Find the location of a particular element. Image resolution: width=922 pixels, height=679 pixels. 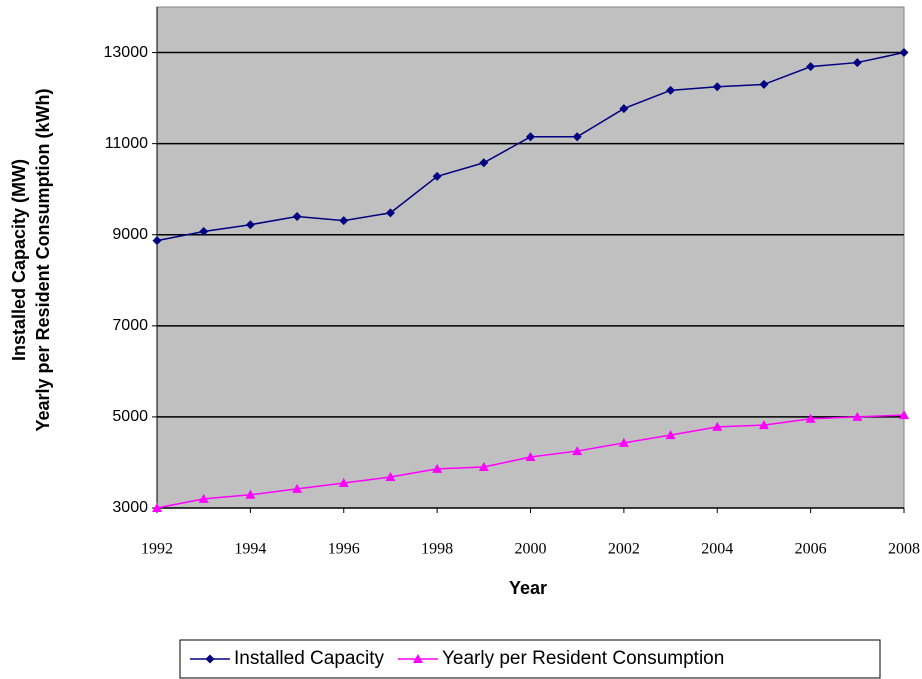

y-tick-label: 11000 is located at coordinates (126, 143).